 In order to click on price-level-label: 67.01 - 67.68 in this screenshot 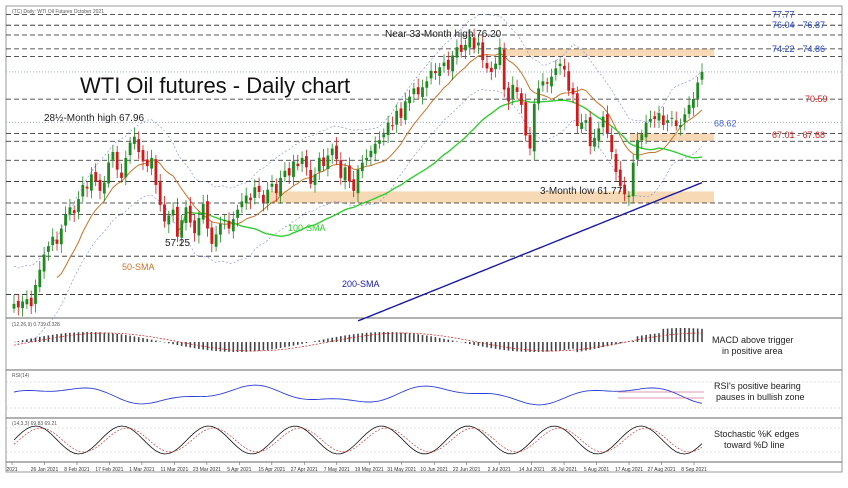, I will do `click(798, 135)`.